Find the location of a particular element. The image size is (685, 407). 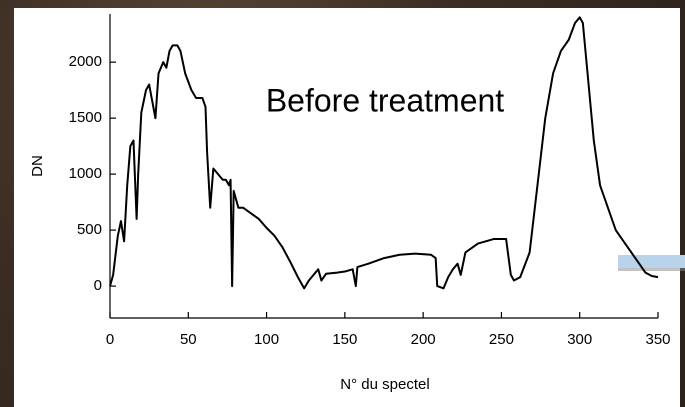

x-tick-label: 350 is located at coordinates (657, 339).